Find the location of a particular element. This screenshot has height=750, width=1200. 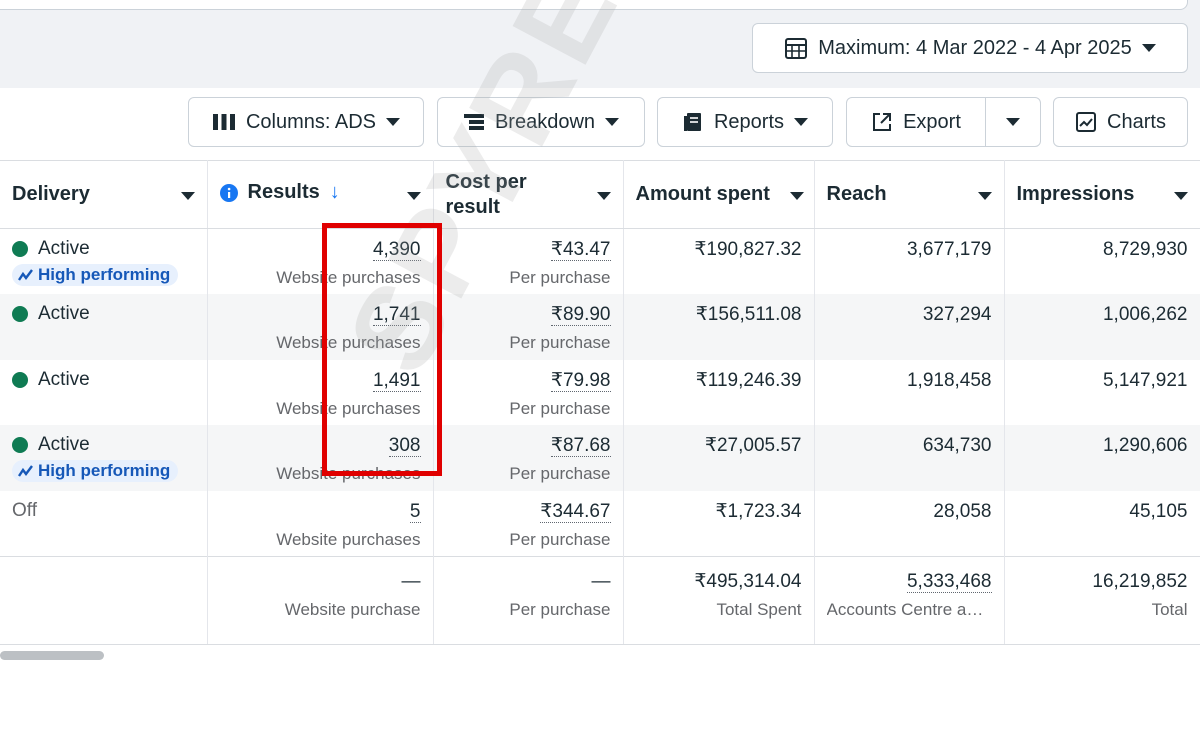

totals-delivery-cell is located at coordinates (104, 600).